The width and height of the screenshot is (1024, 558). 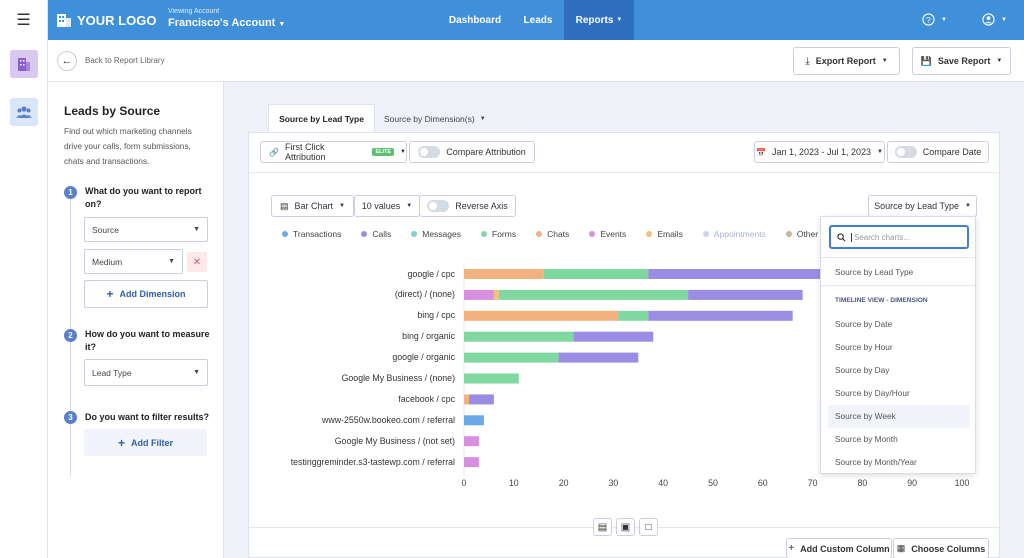 I want to click on reverse-axis-toggle: Reverse Axis, so click(x=467, y=206).